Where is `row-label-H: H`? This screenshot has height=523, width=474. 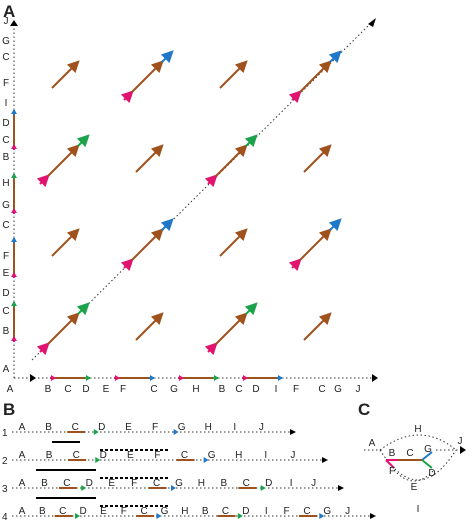 row-label-H: H is located at coordinates (208, 427).